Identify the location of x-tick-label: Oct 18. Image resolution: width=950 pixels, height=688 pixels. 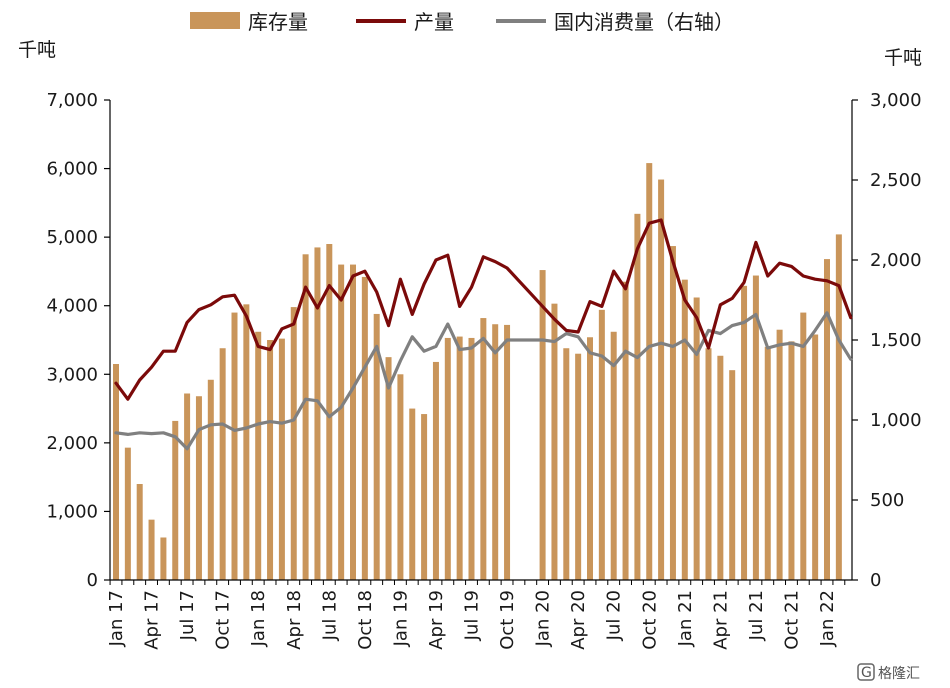
(365, 620).